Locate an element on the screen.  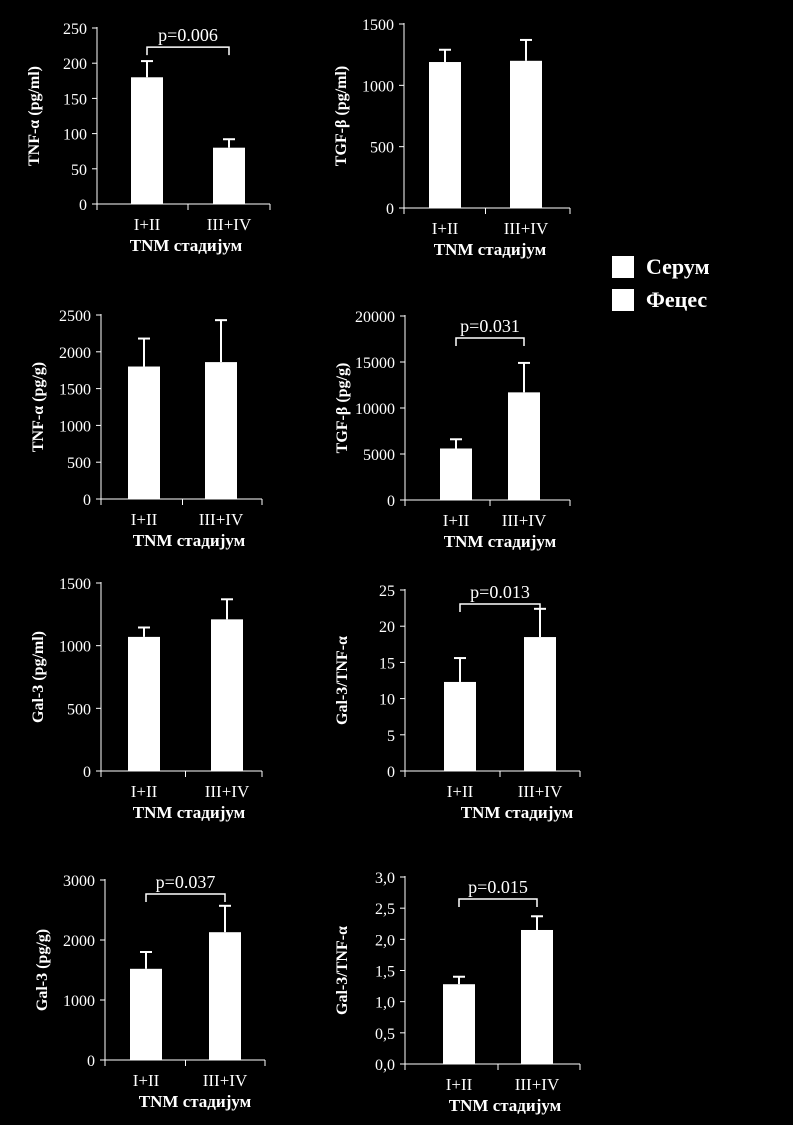
y-tick-label: 1,0 is located at coordinates (385, 1003).